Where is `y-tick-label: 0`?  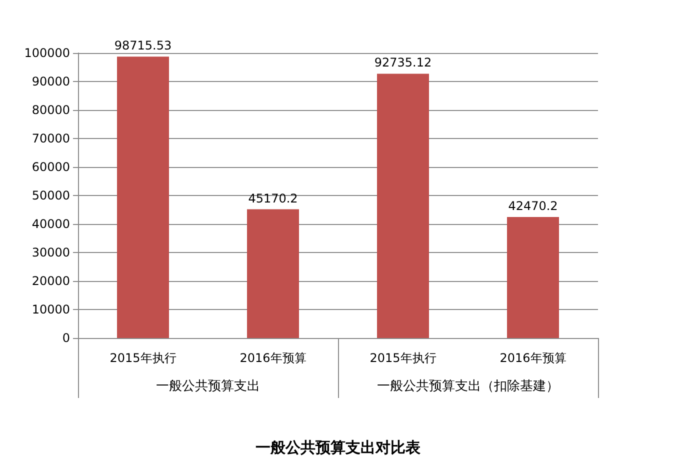
y-tick-label: 0 is located at coordinates (66, 338).